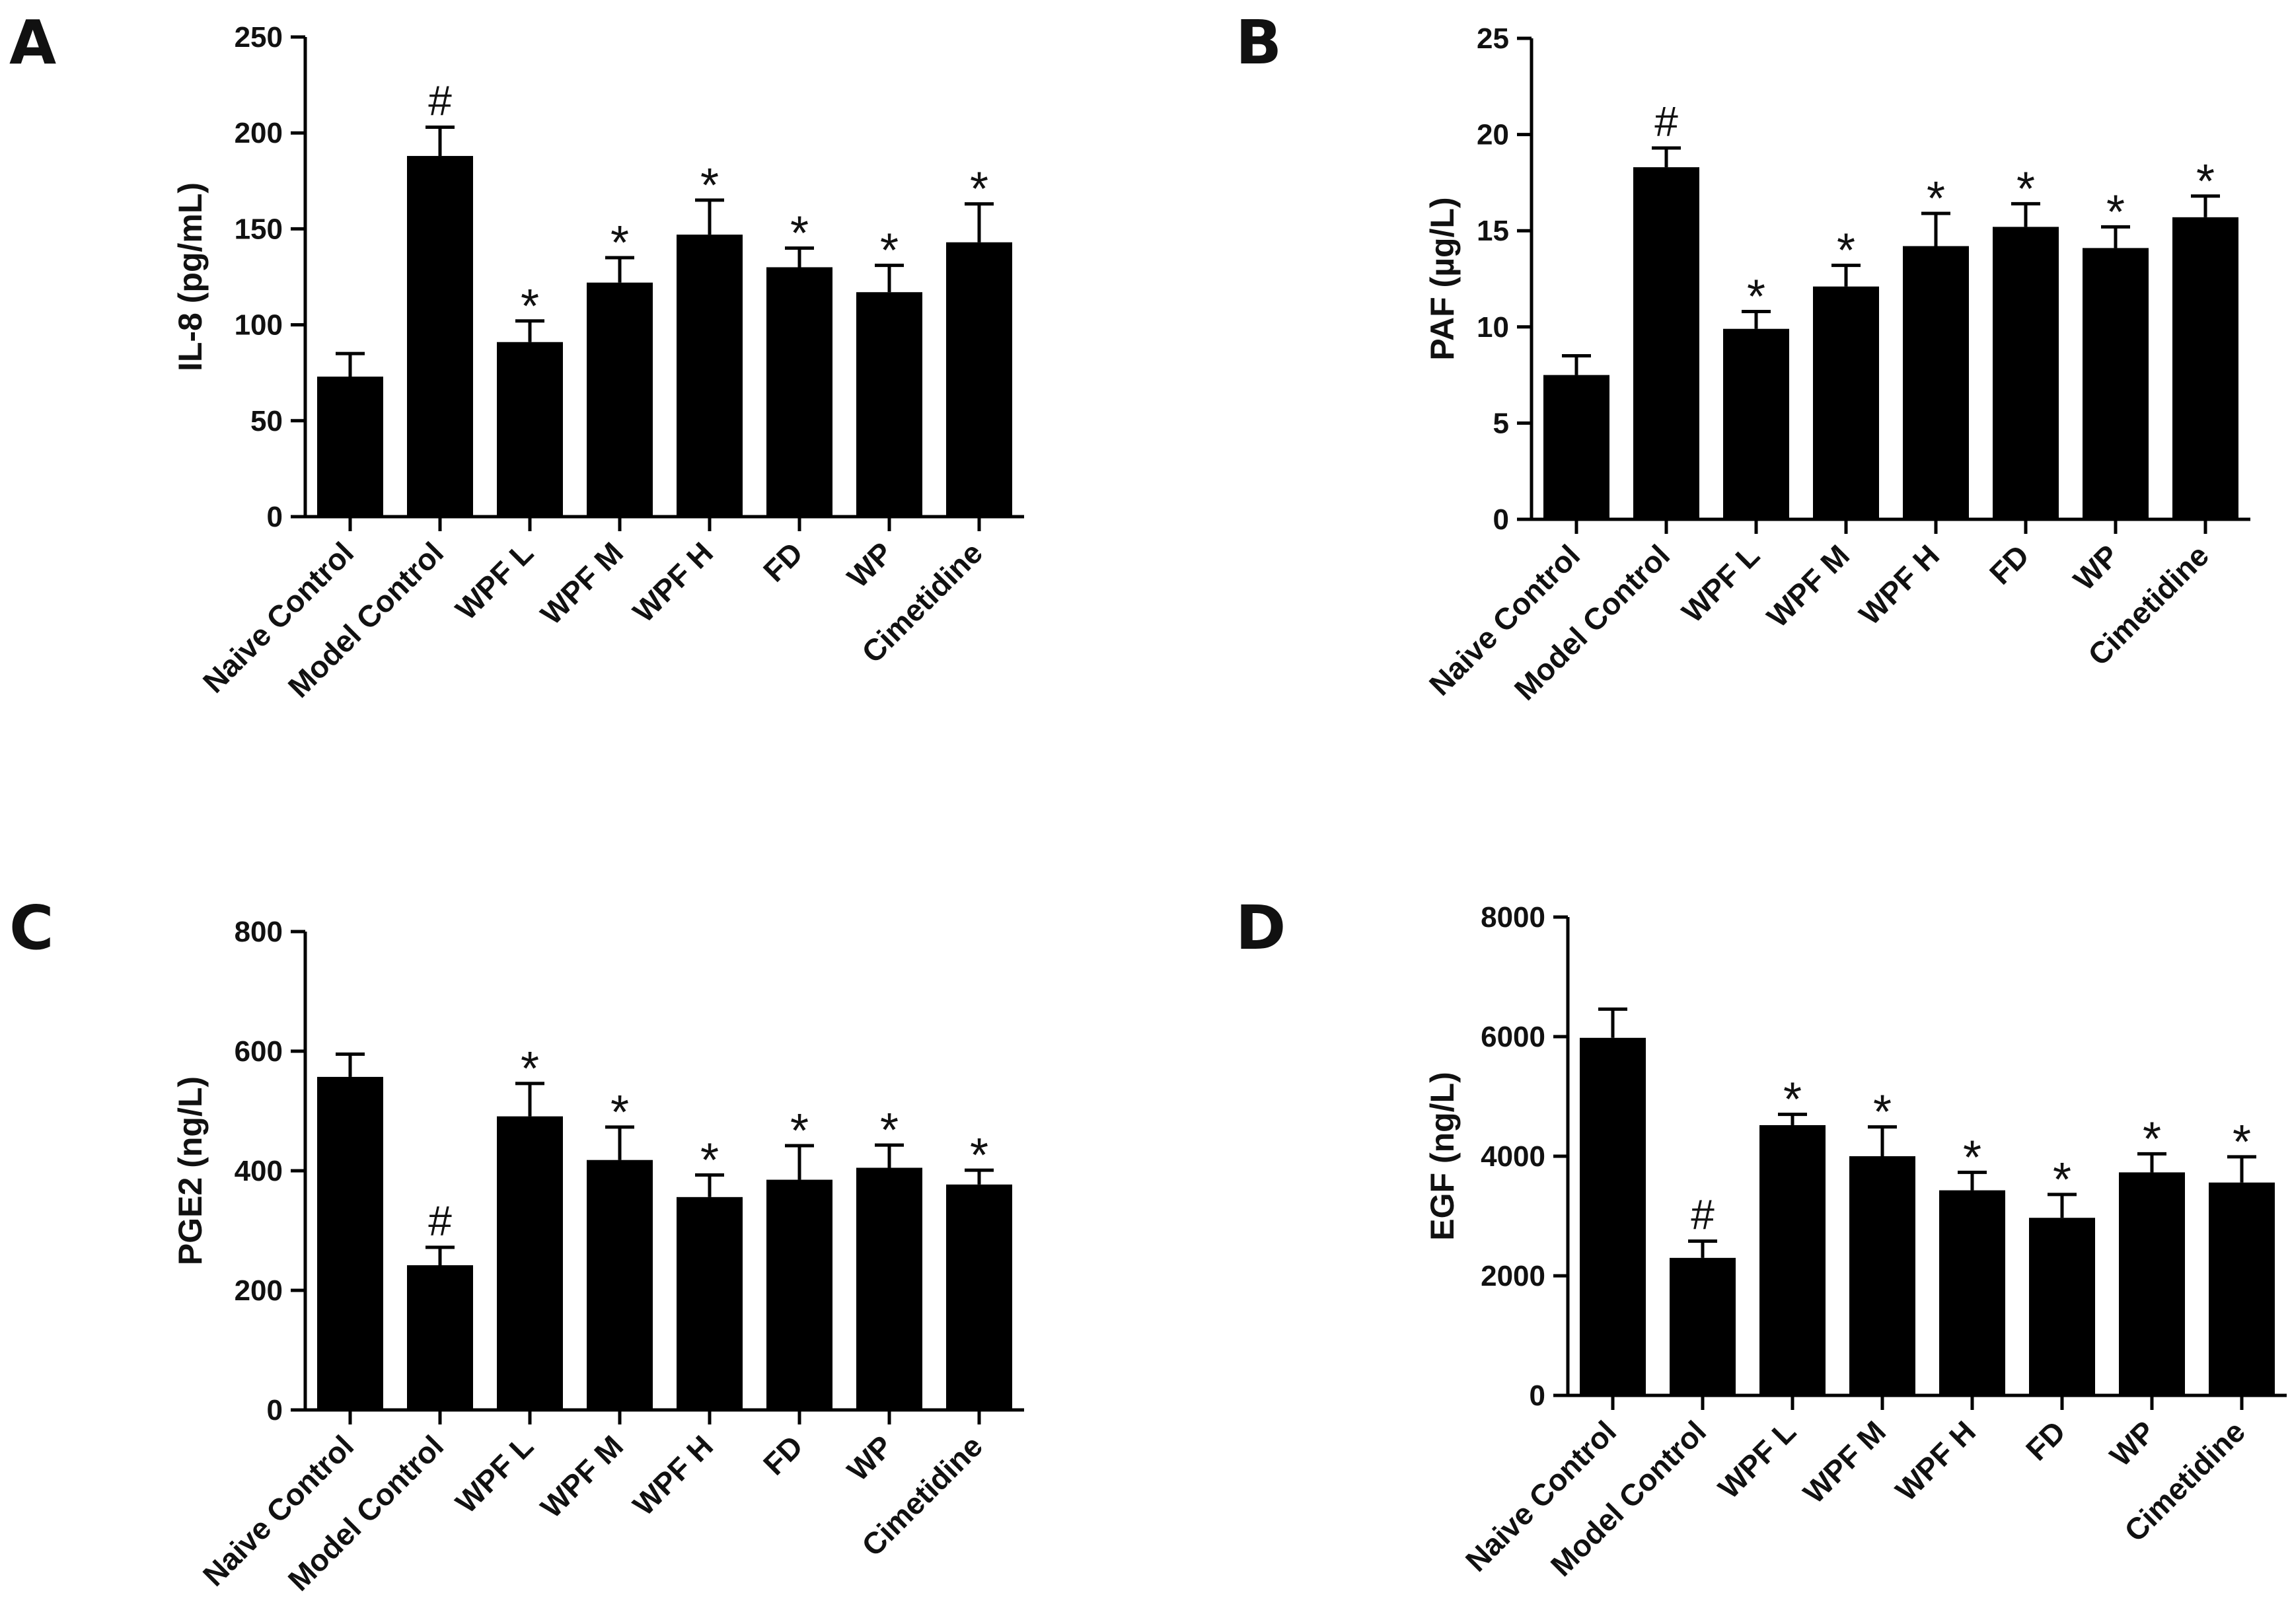 The height and width of the screenshot is (1624, 2290). Describe the element at coordinates (1259, 42) in the screenshot. I see `panel-letter: B` at that location.